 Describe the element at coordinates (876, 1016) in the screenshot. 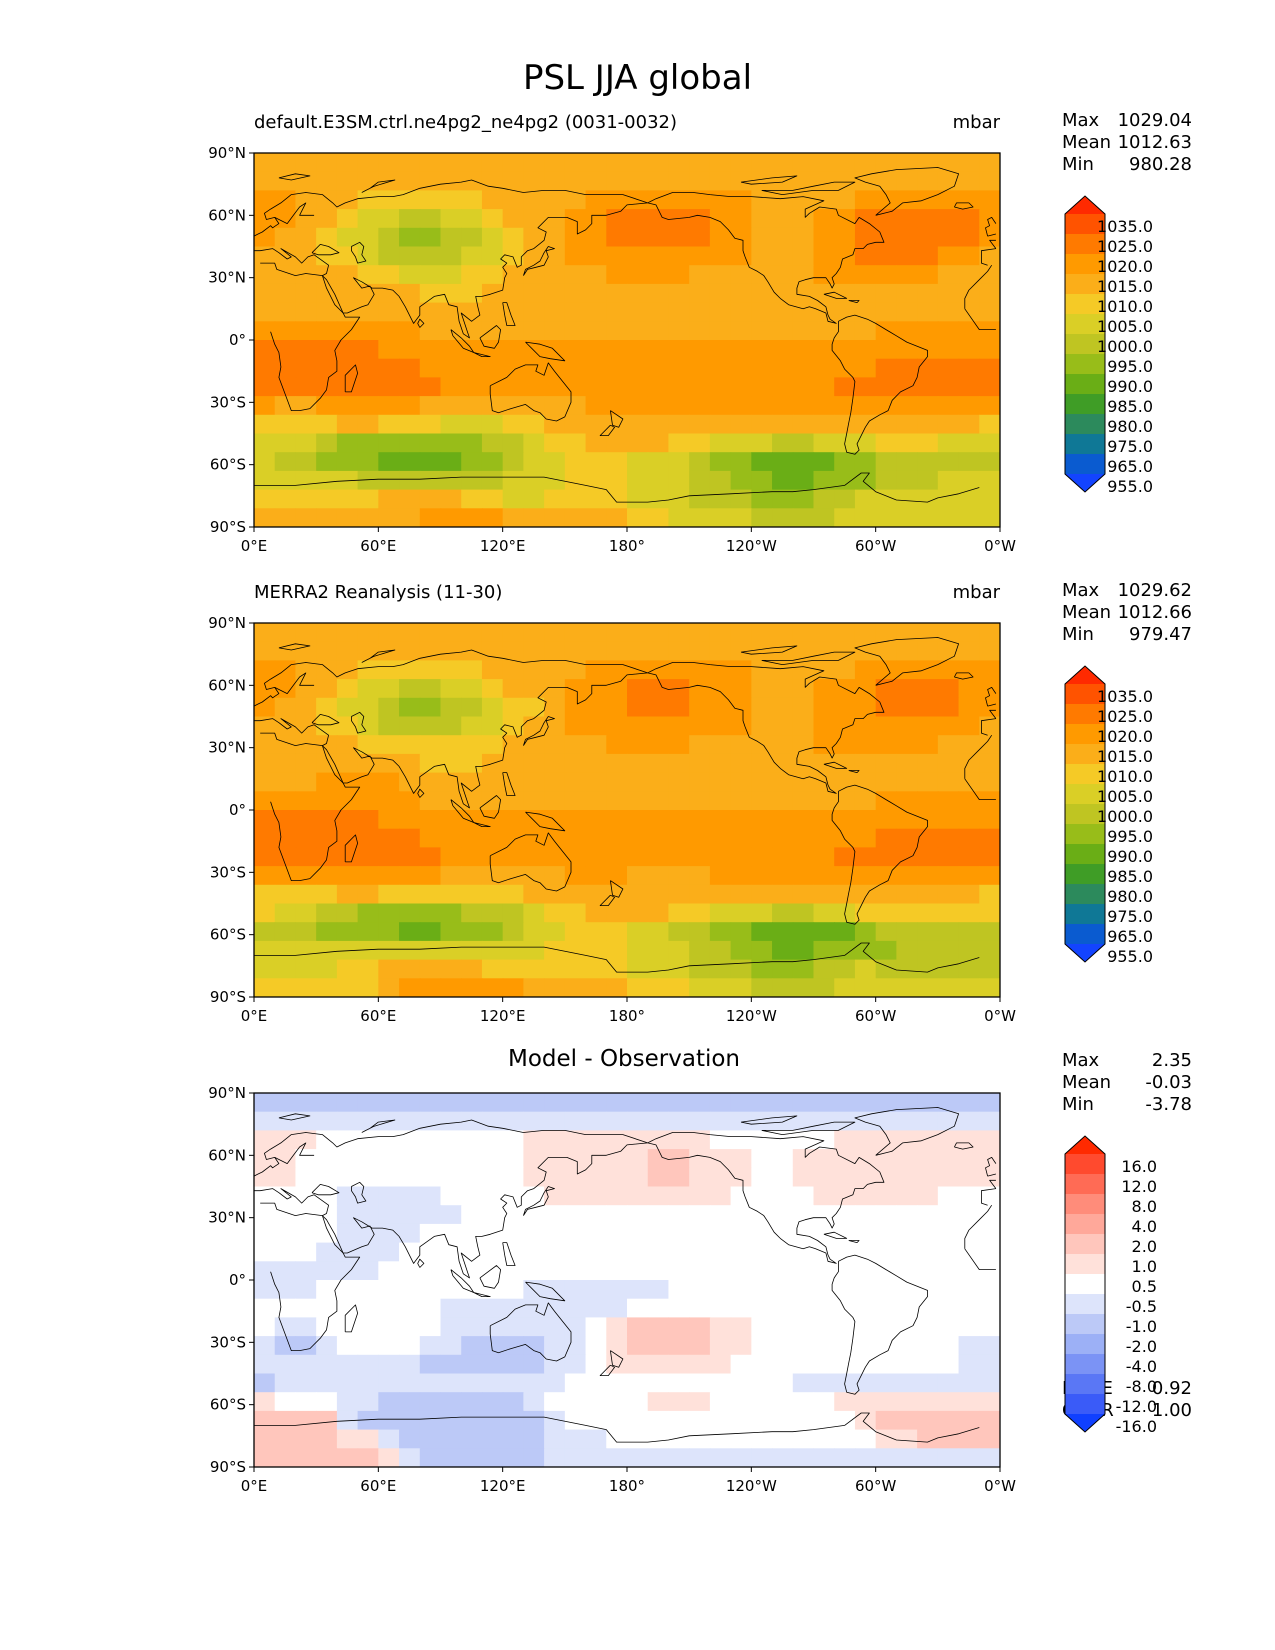

I see `x-tick-label: 60°W` at that location.